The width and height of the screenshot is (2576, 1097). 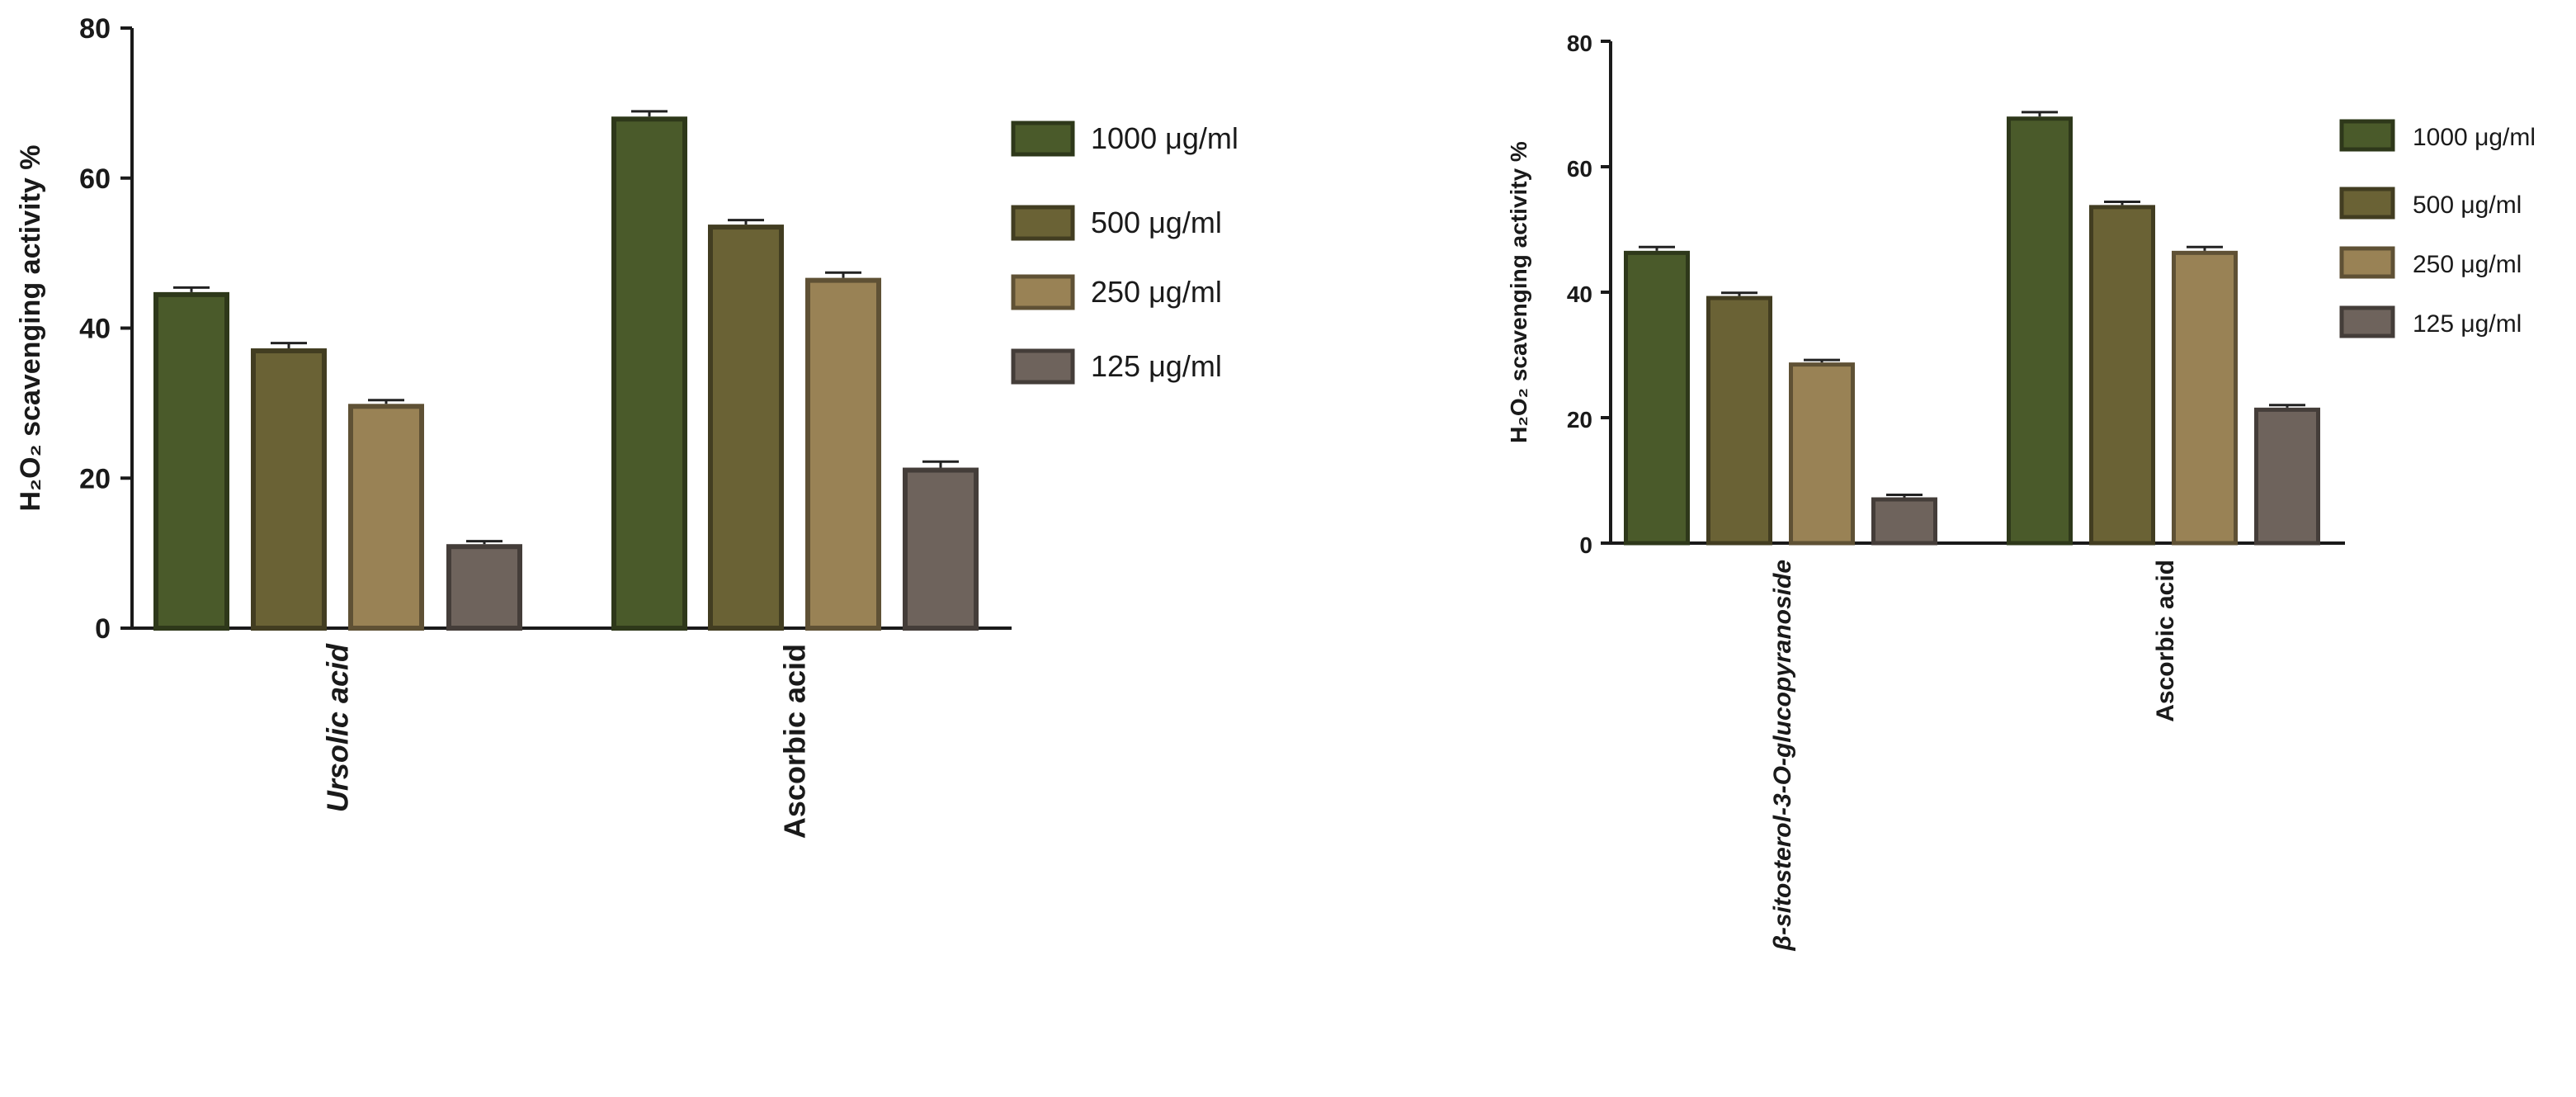 I want to click on category-label: β-sitosterol-3-O-glucopyranoside, so click(x=1782, y=756).